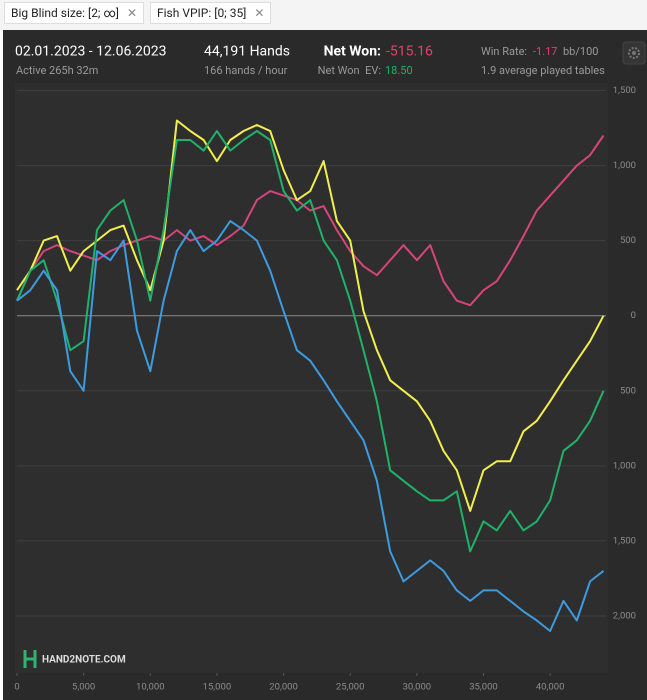 This screenshot has height=700, width=647. What do you see at coordinates (83, 687) in the screenshot?
I see `x-tick-label: 5,000` at bounding box center [83, 687].